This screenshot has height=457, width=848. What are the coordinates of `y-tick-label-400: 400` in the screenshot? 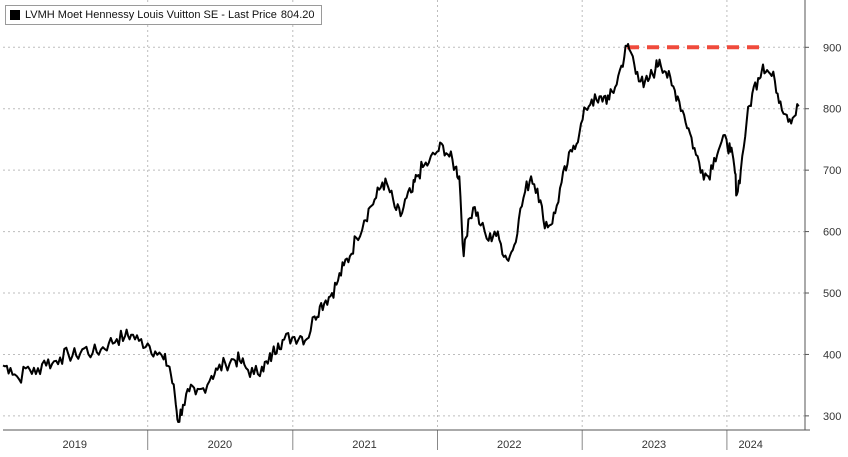 It's located at (832, 355).